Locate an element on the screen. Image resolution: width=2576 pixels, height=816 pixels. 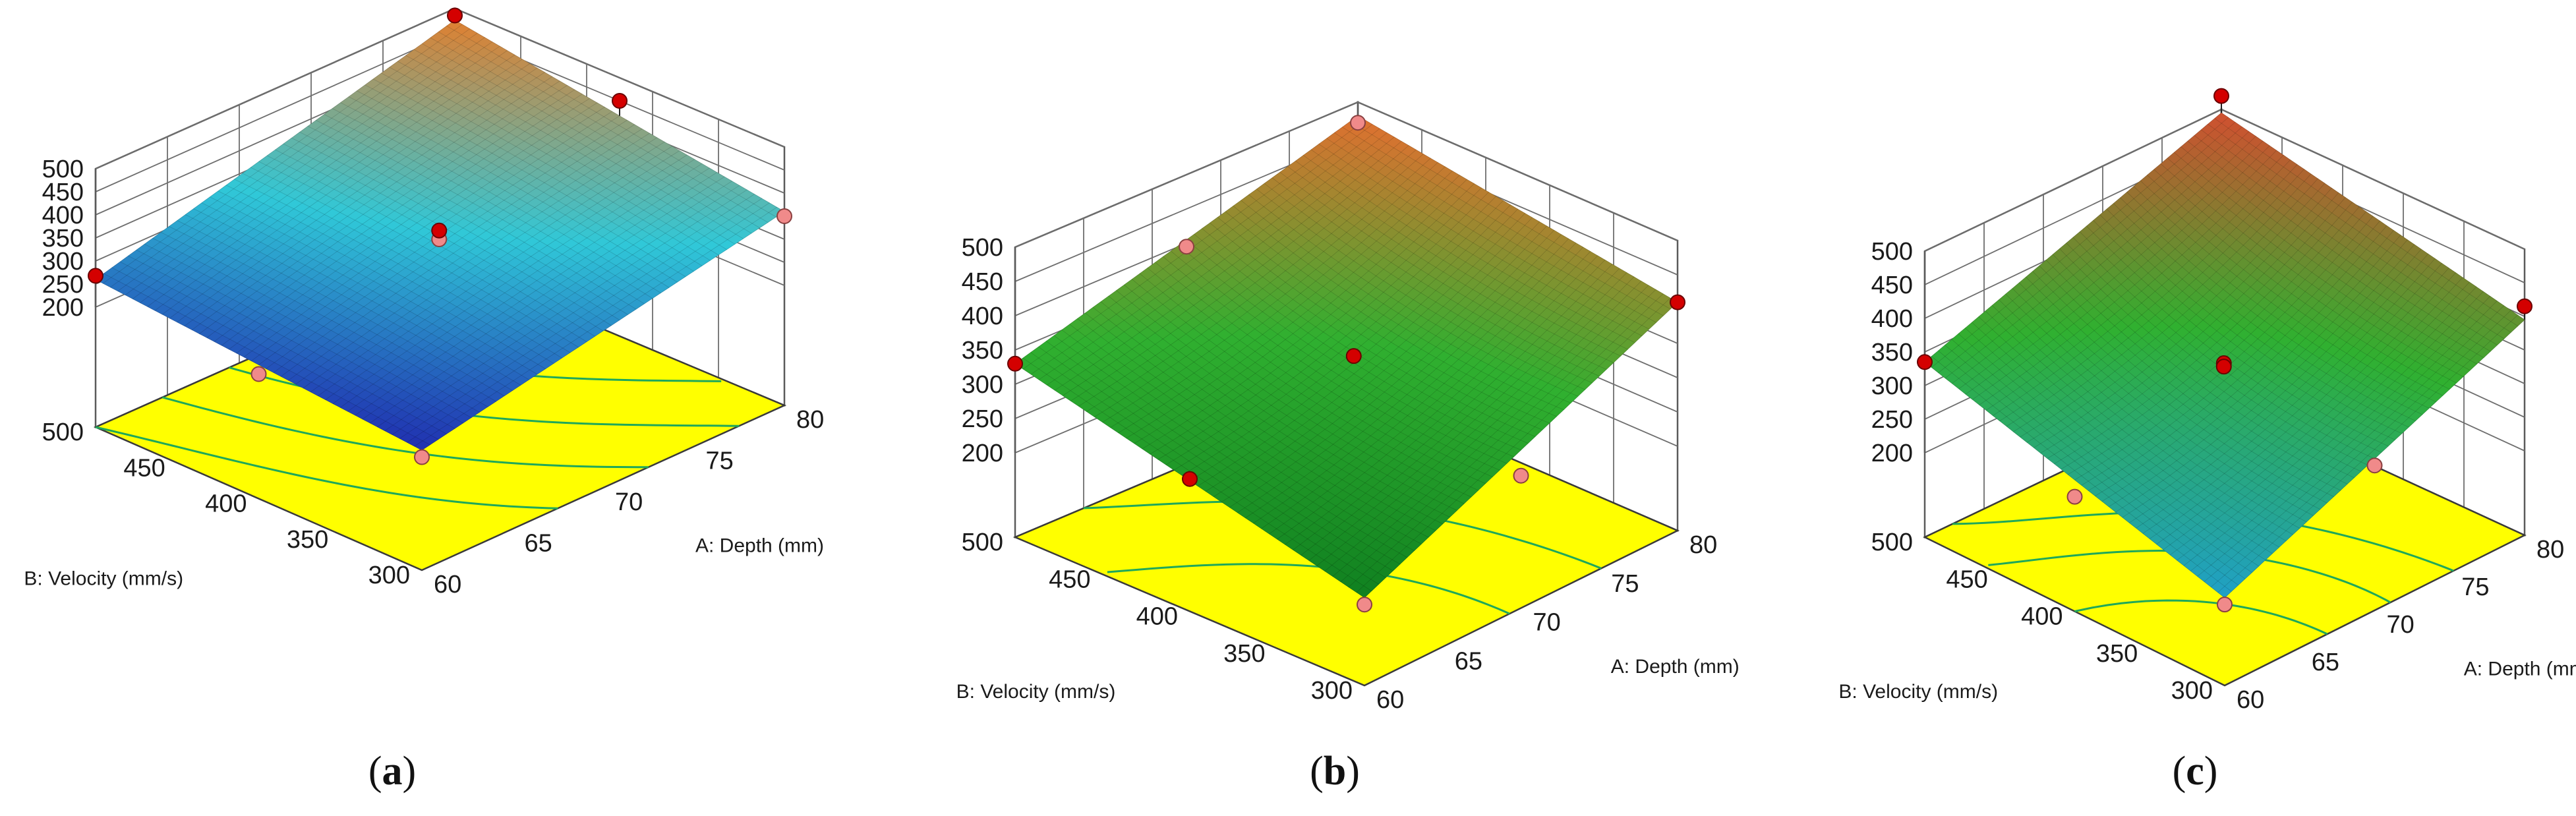
z-tick-label: 350 is located at coordinates (982, 350).